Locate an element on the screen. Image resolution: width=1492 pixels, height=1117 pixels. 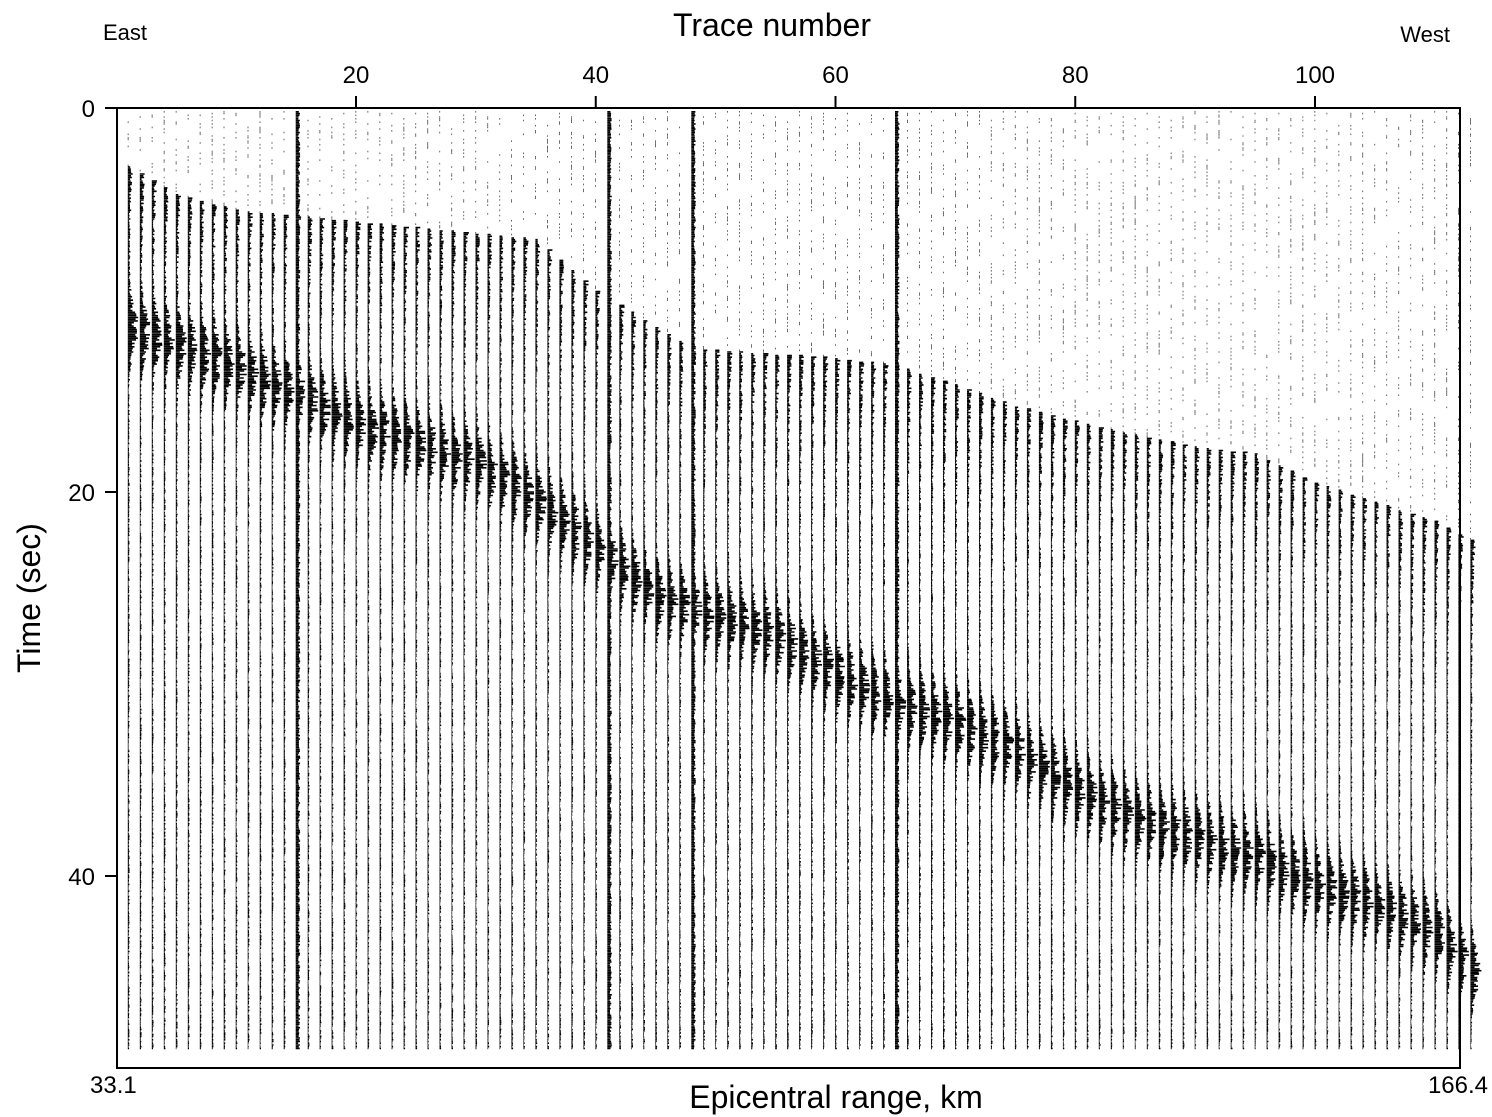
trace-tick-label: 80 is located at coordinates (1075, 75).